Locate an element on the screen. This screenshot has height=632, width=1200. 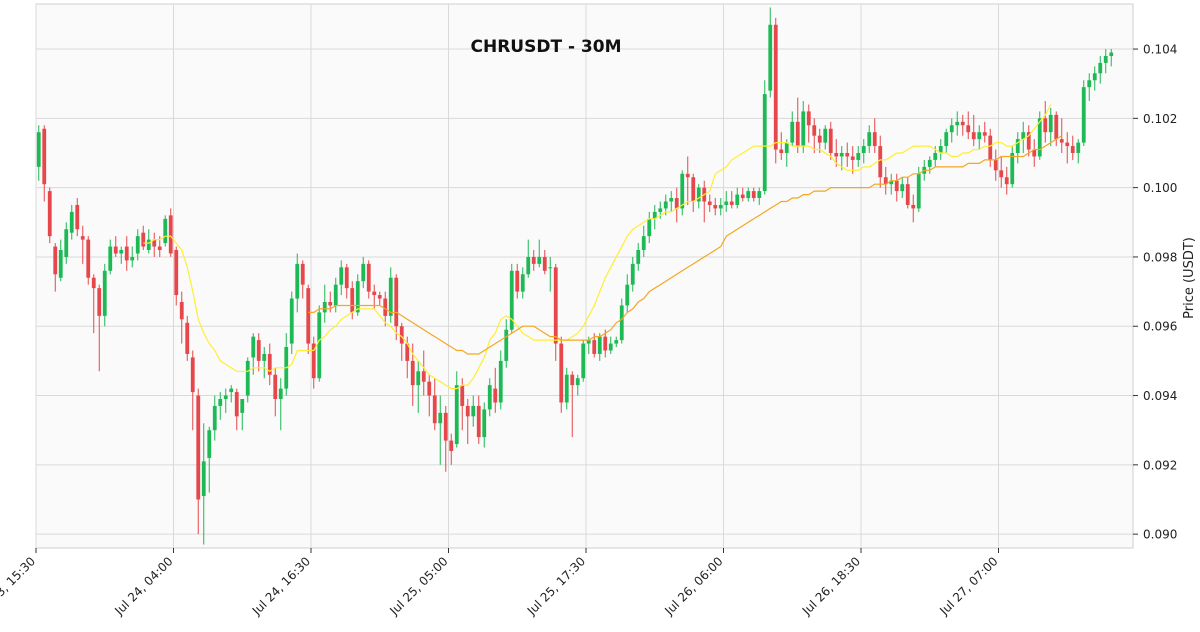
x-tick-label: Jul 26, 18:30 is located at coordinates (831, 586).